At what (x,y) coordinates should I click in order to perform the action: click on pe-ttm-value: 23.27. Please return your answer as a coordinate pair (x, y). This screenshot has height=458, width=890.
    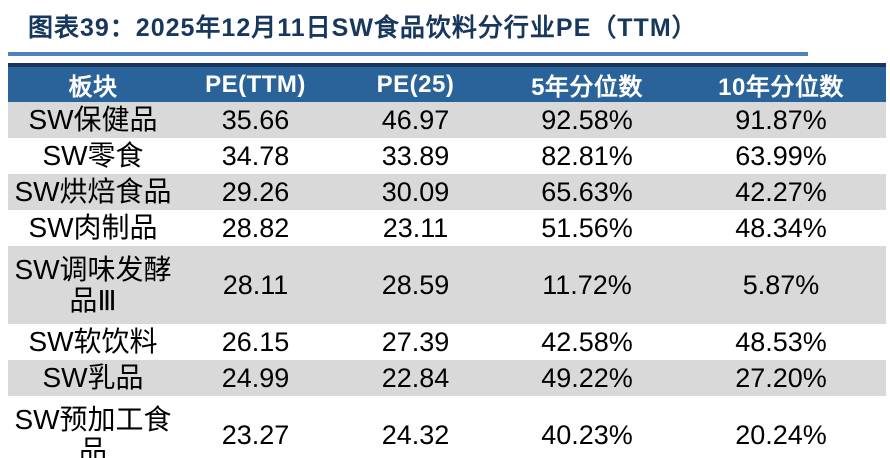
    Looking at the image, I should click on (255, 434).